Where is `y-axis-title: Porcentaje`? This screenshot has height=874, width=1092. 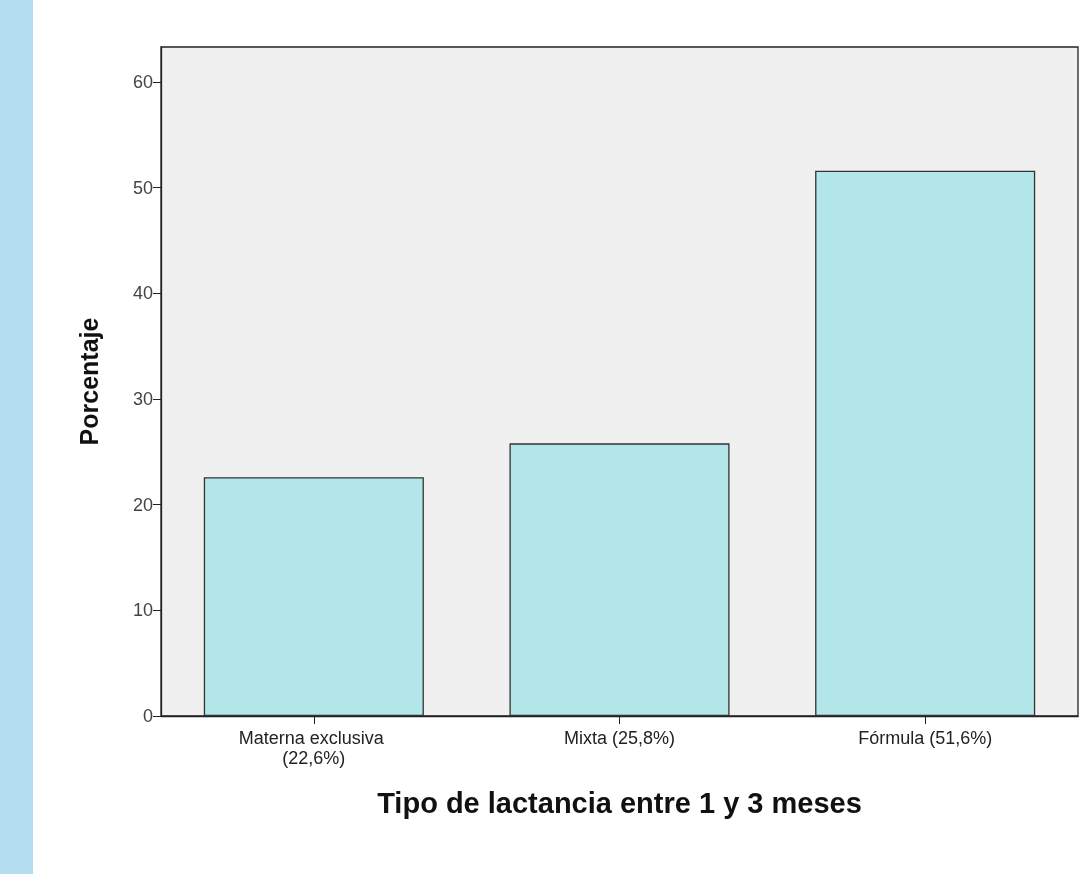
y-axis-title: Porcentaje is located at coordinates (88, 381).